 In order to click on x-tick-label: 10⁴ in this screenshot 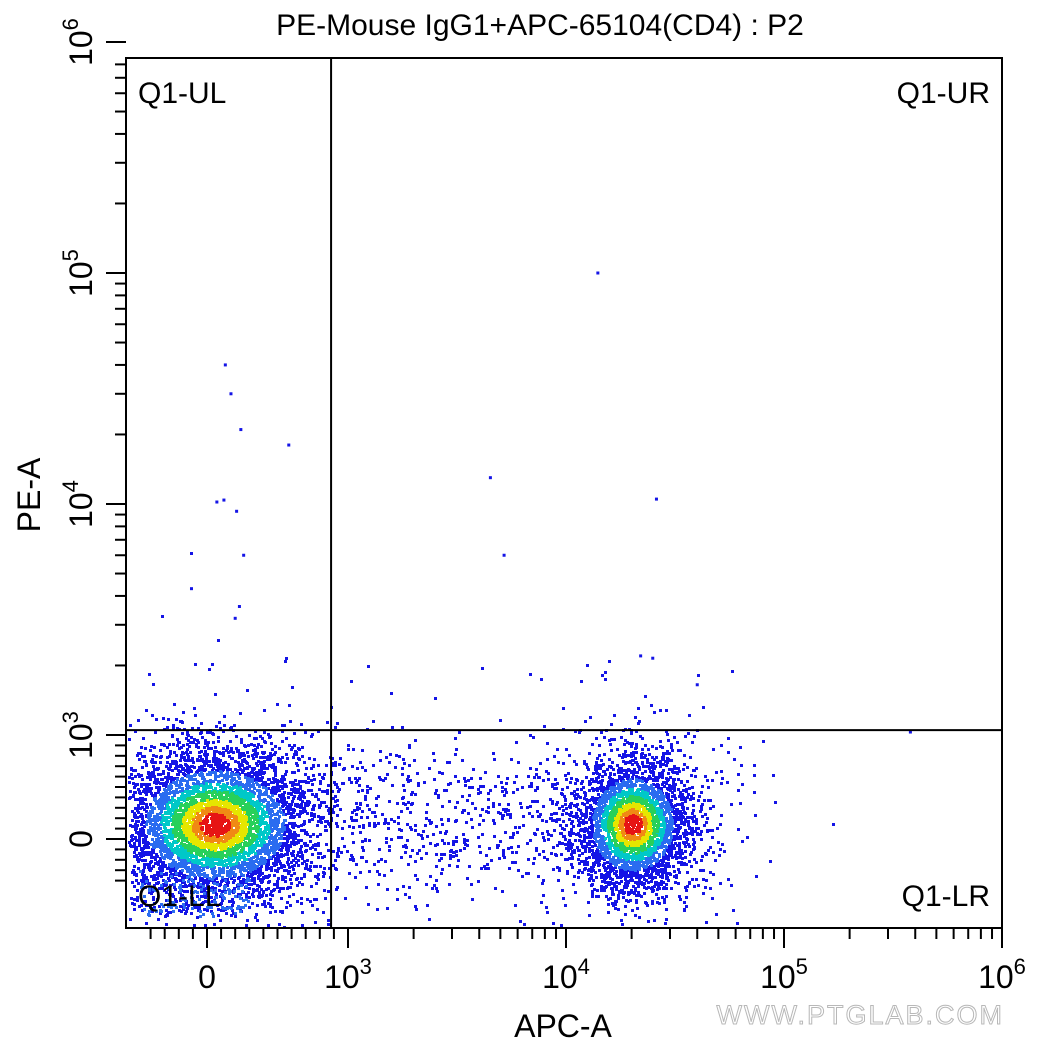, I will do `click(566, 974)`.